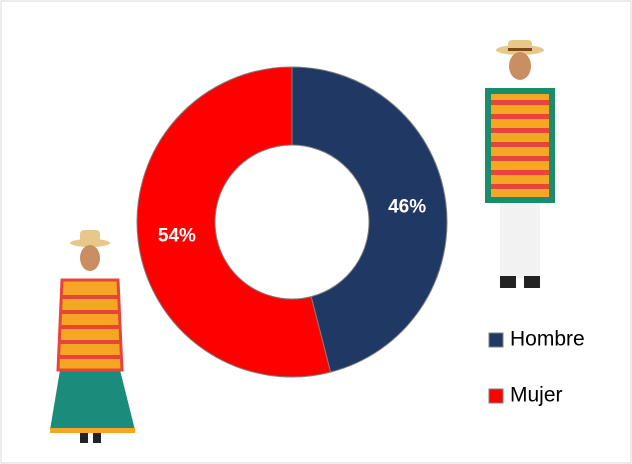  I want to click on value-label: 46%, so click(407, 206).